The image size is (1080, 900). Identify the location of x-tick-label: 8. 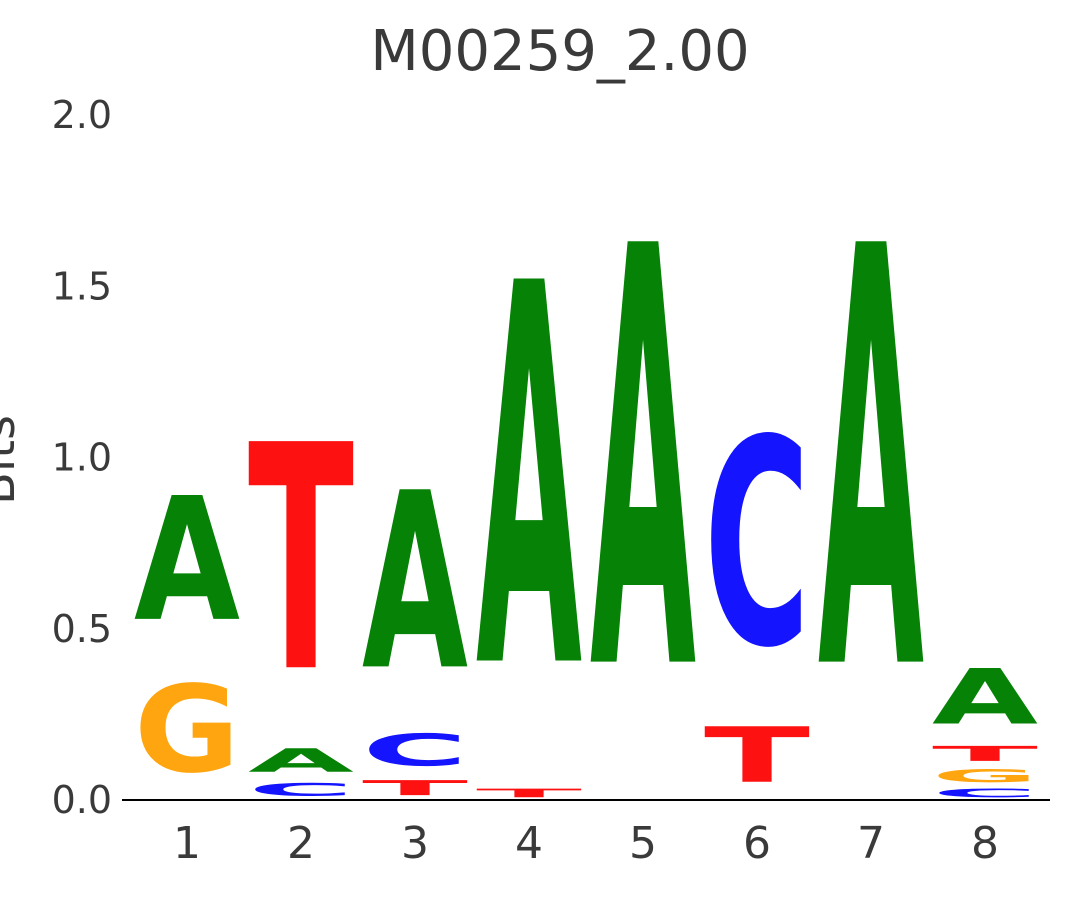
(985, 843).